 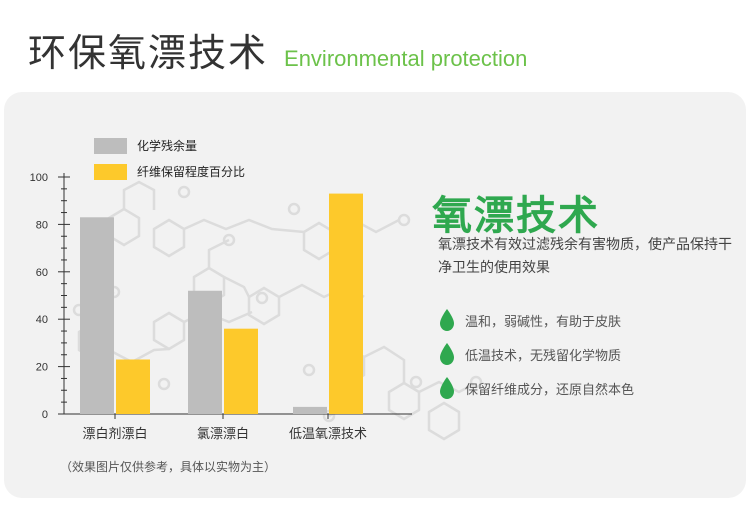 I want to click on feature-item: 温和，弱碱性，有助于皮肤, so click(x=536, y=320).